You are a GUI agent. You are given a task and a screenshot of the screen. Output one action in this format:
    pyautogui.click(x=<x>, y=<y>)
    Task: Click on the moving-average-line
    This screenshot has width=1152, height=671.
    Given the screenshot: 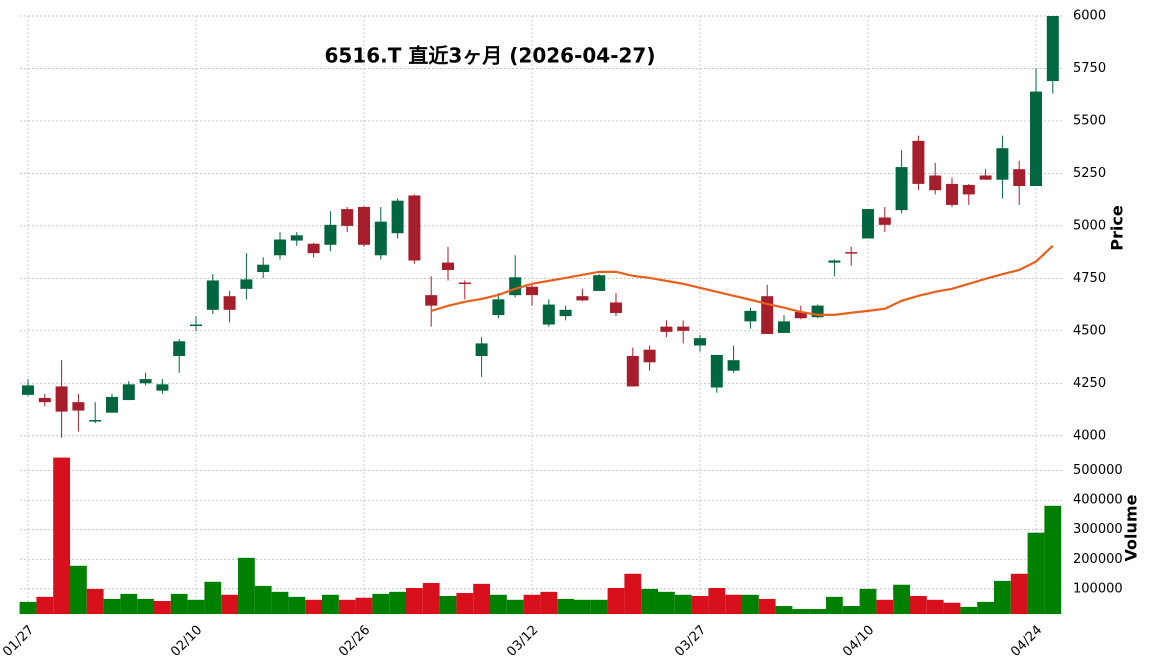 What is the action you would take?
    pyautogui.click(x=742, y=280)
    